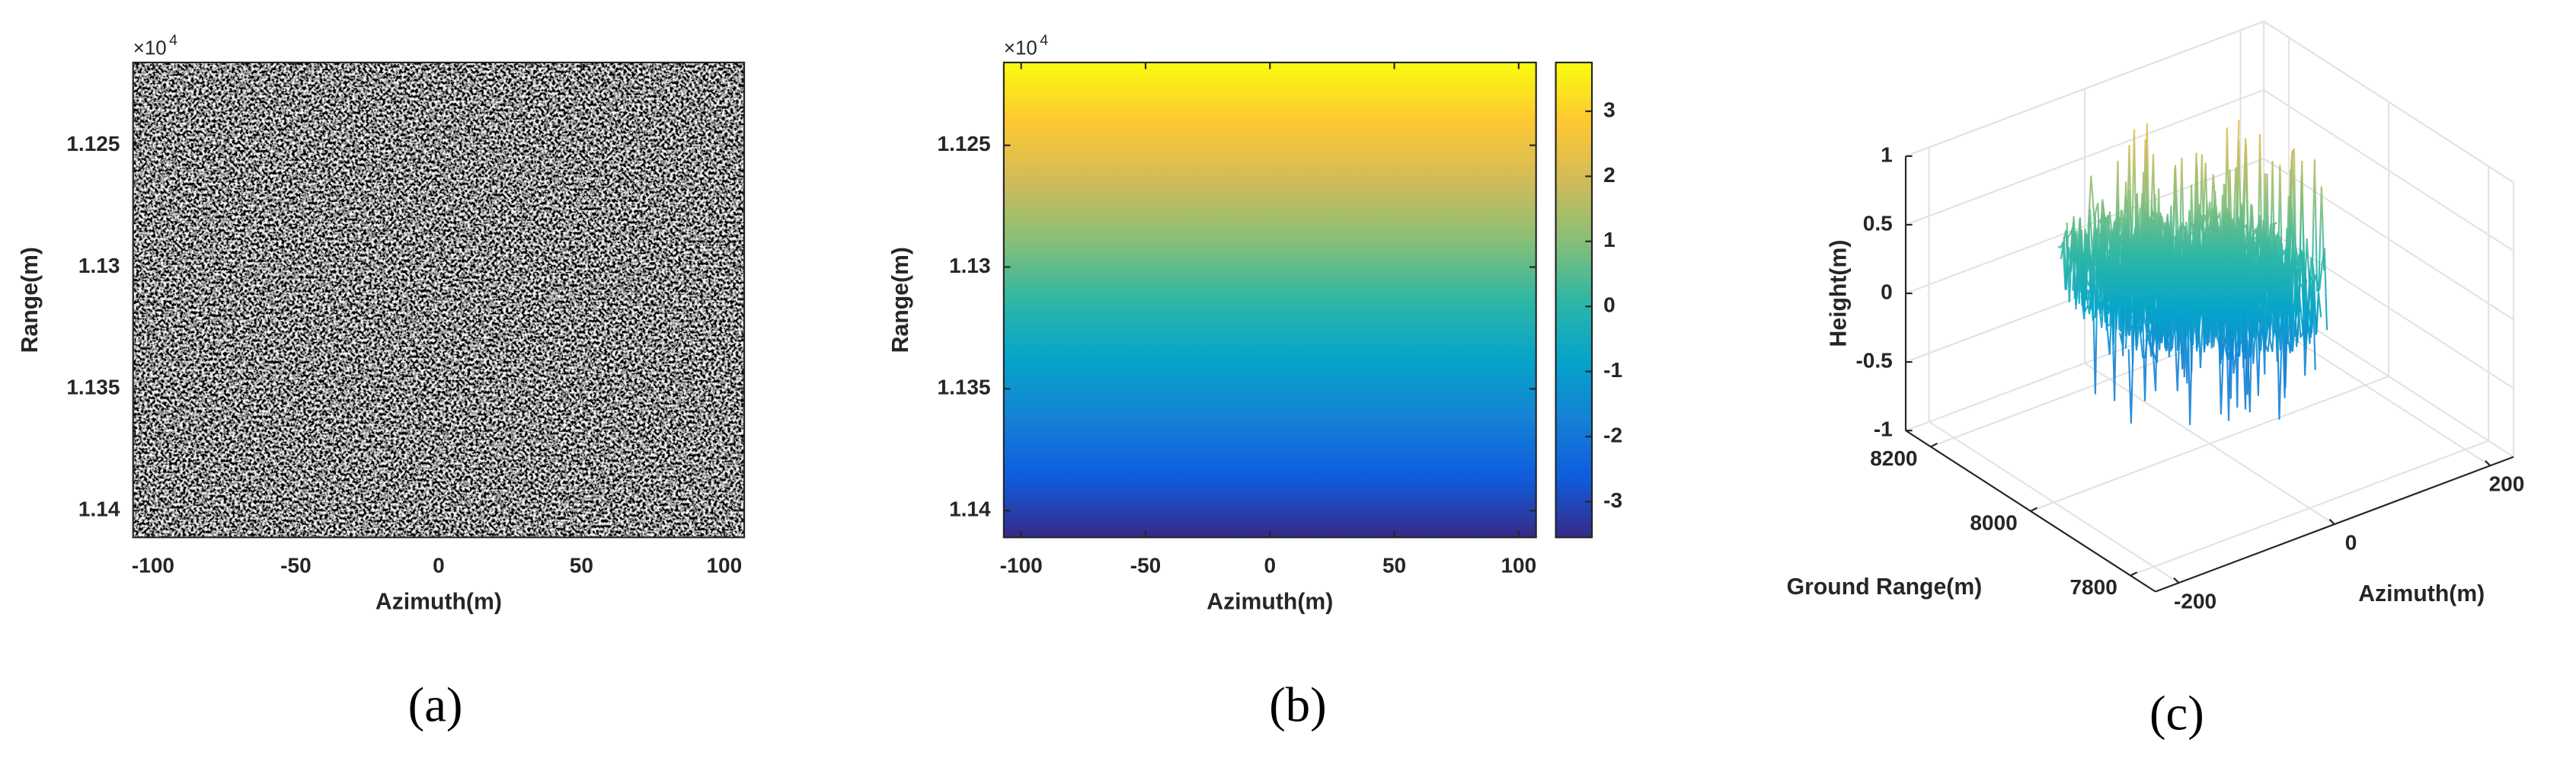 This screenshot has width=2576, height=768. What do you see at coordinates (1885, 587) in the screenshot?
I see `x-axis-label: Ground Range(m)` at bounding box center [1885, 587].